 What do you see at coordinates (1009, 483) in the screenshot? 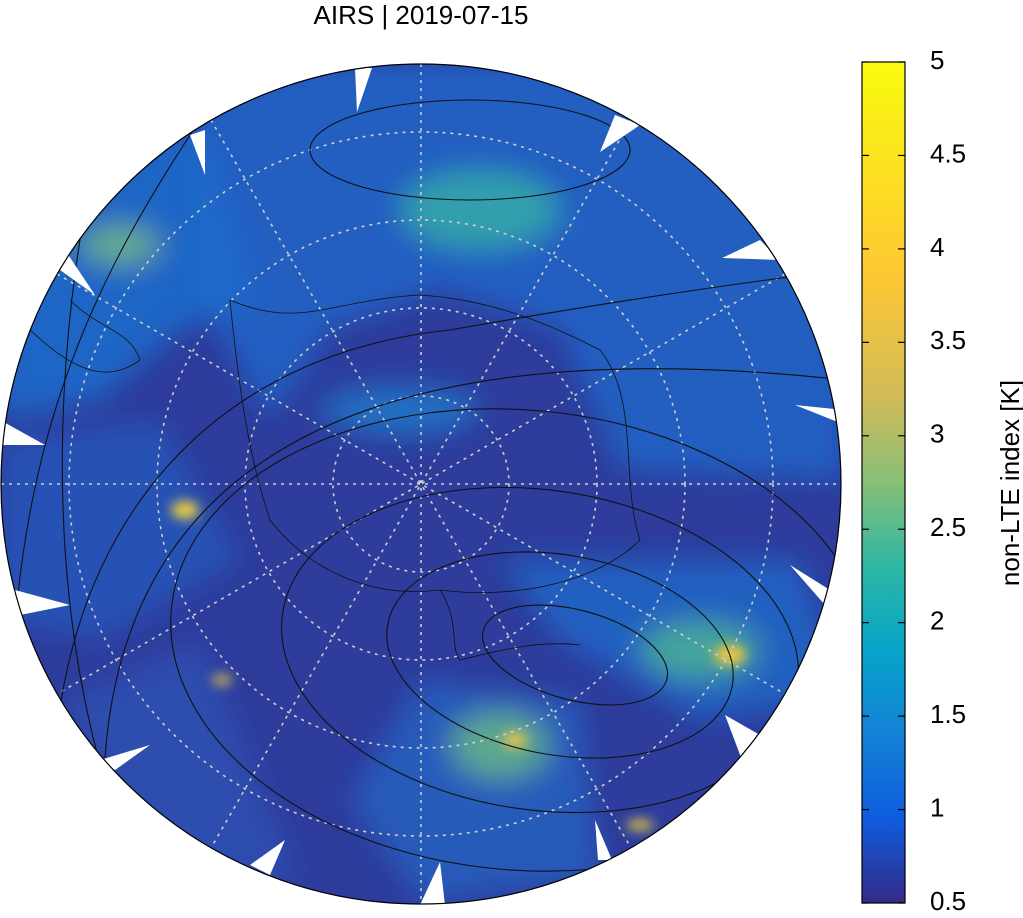
I see `colorbar-label: non-LTE index [K]` at bounding box center [1009, 483].